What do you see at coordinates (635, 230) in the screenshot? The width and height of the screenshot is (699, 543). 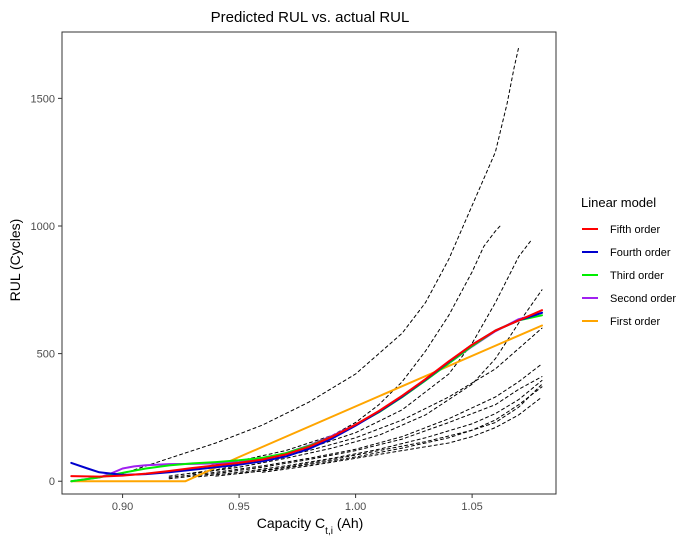 I see `legend-label-fifth-order: Fifth order` at bounding box center [635, 230].